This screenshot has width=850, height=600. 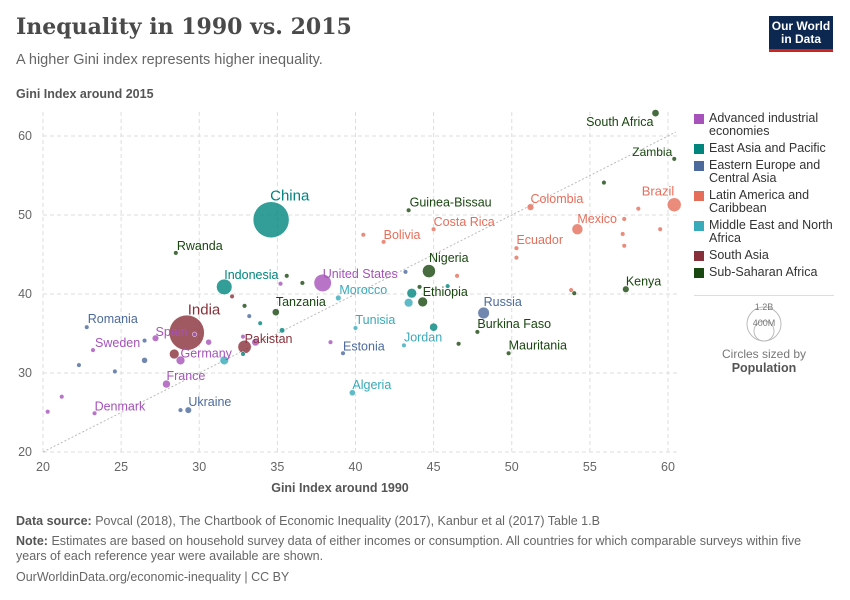 What do you see at coordinates (352, 393) in the screenshot?
I see `point-algeria` at bounding box center [352, 393].